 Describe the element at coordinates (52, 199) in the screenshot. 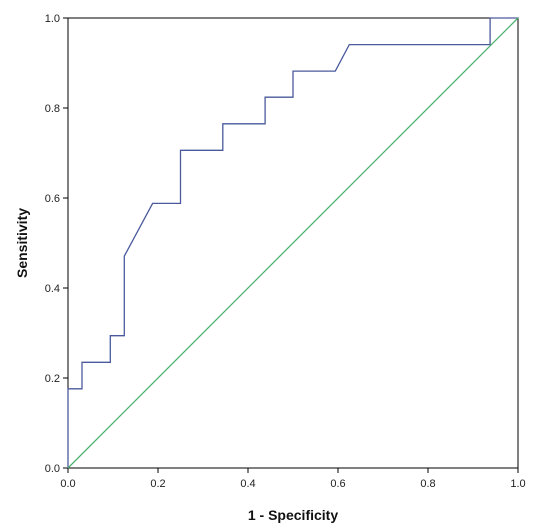

I see `y-tick-label: 0.6` at that location.